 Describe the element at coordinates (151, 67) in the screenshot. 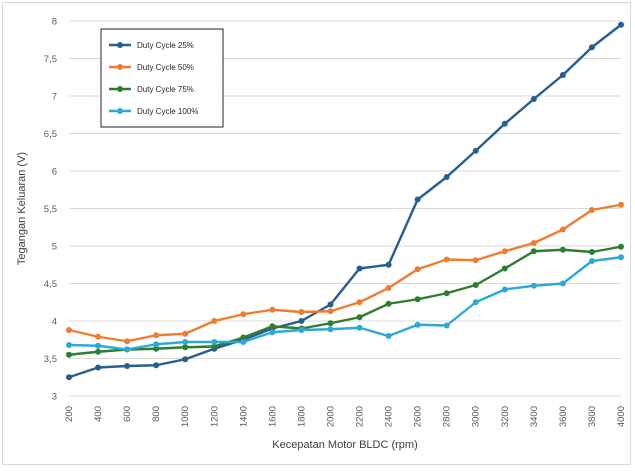

I see `legend-item: Duty Cycle 50%` at that location.